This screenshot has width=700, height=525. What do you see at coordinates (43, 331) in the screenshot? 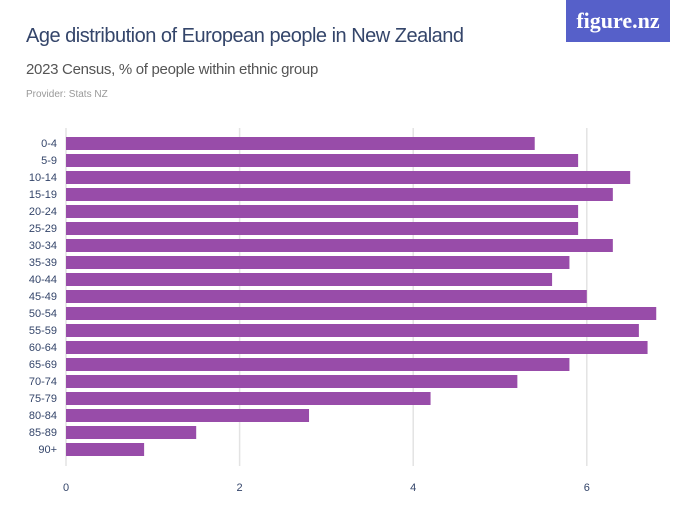
I see `y-tick-label: 55-59` at bounding box center [43, 331].